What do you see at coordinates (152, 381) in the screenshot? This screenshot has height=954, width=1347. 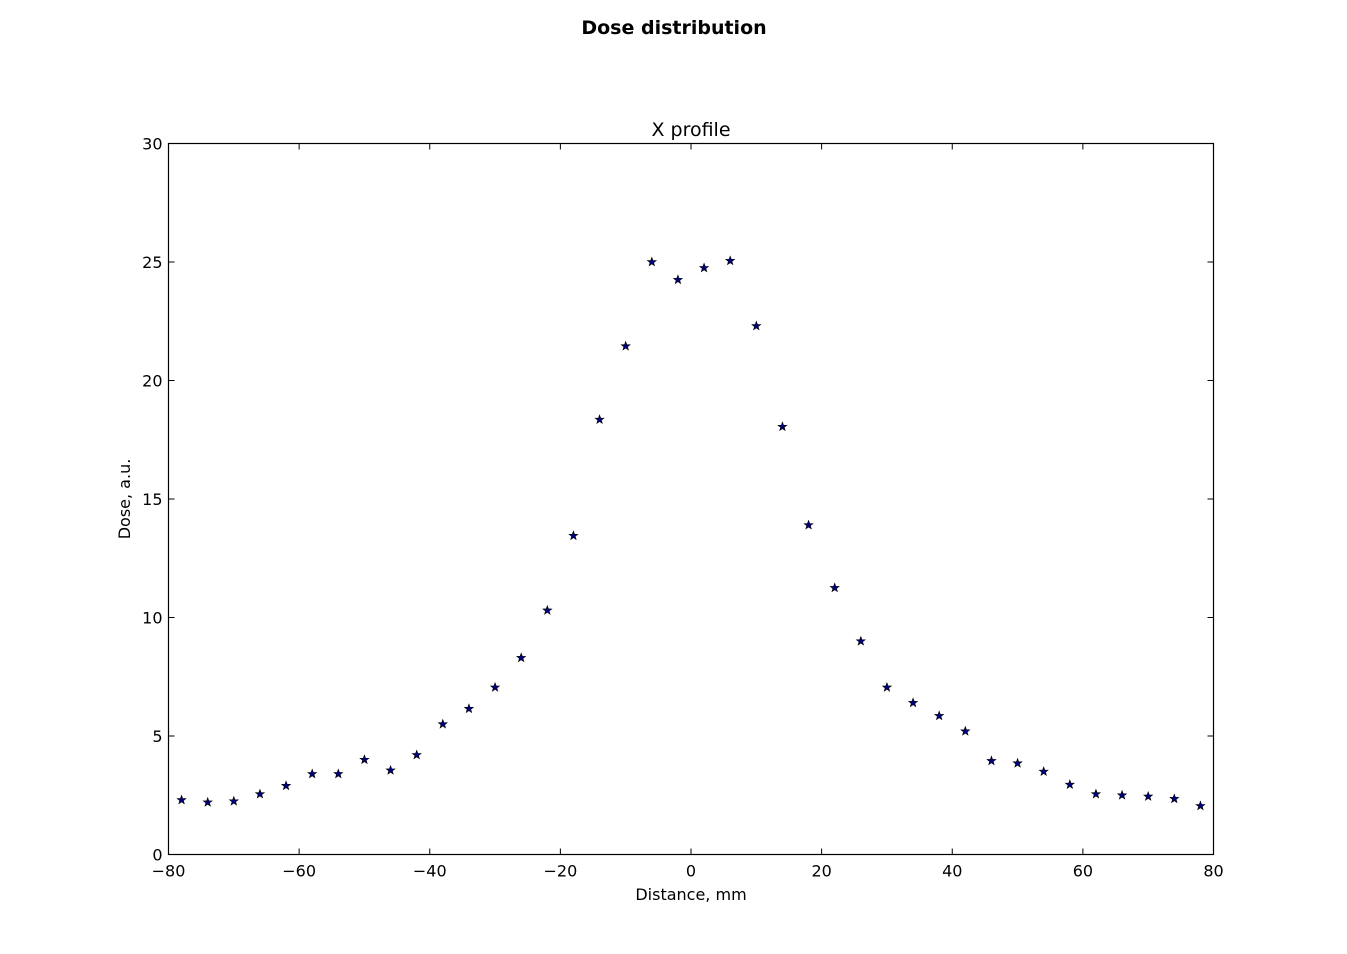 I see `y-tick-label: 20` at bounding box center [152, 381].